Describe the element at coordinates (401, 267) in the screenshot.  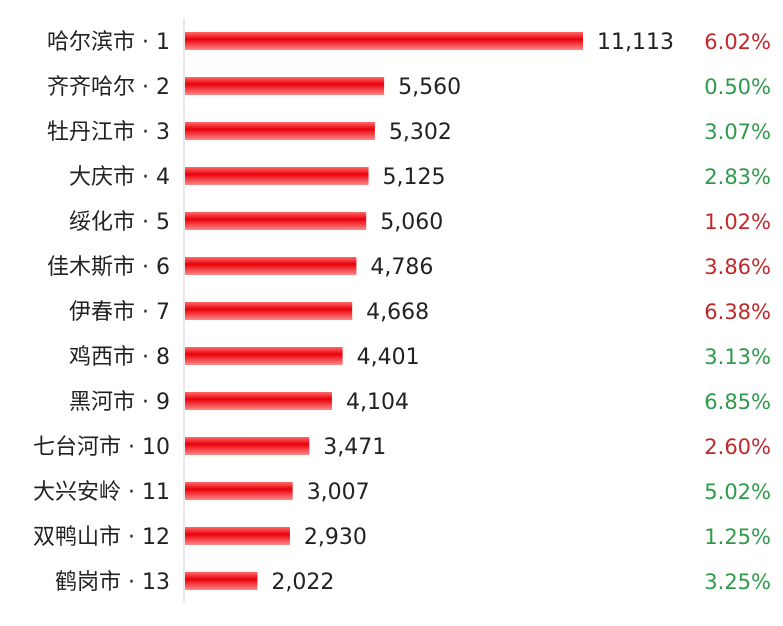
I see `value-label: 4,786` at that location.